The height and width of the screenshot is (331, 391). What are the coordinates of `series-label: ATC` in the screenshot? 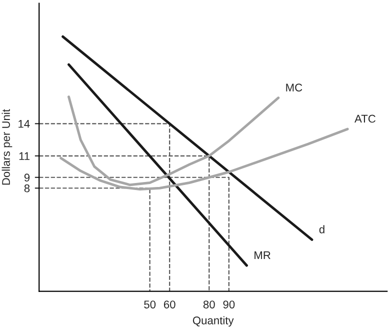 It's located at (365, 118).